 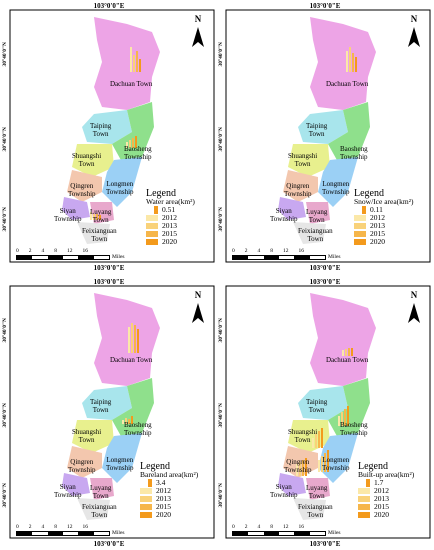 I want to click on legend-max-value: 0.11, so click(x=376, y=209).